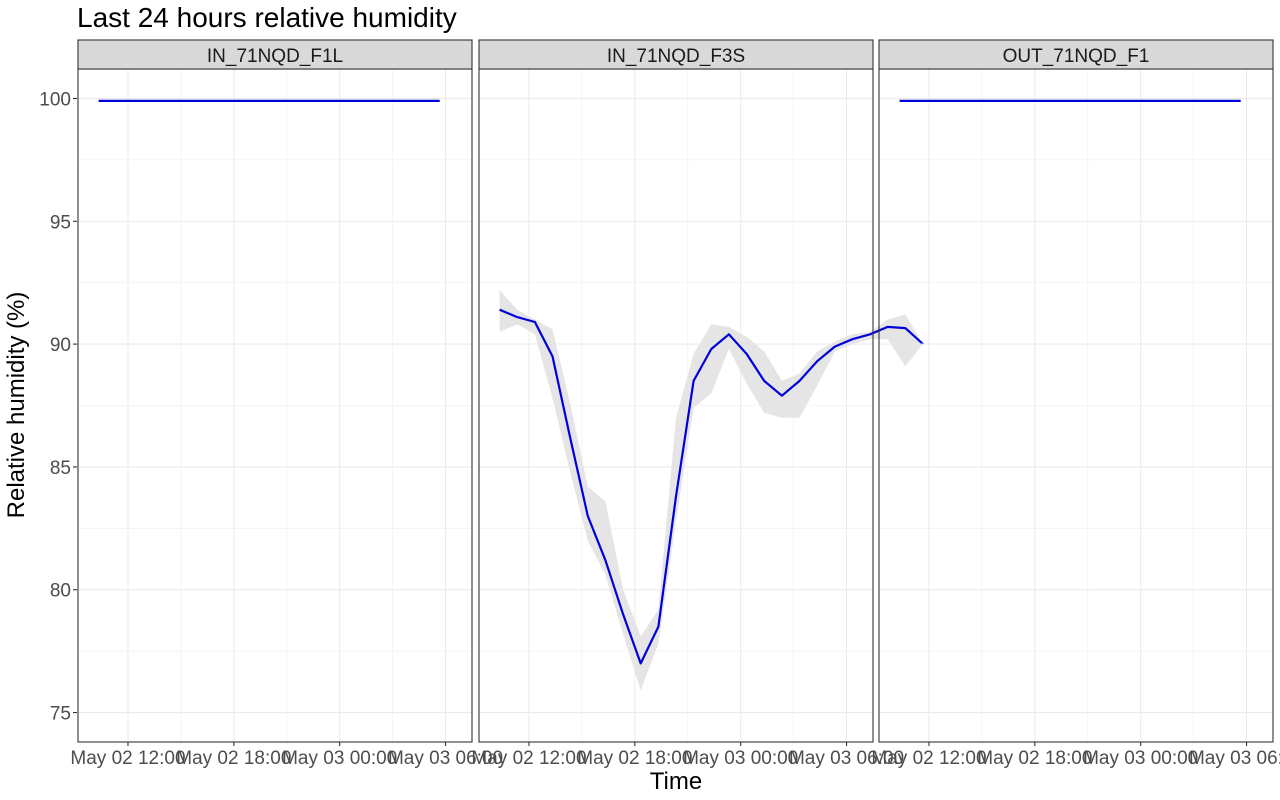 The image size is (1280, 800). What do you see at coordinates (60, 222) in the screenshot?
I see `y-tick-label: 95` at bounding box center [60, 222].